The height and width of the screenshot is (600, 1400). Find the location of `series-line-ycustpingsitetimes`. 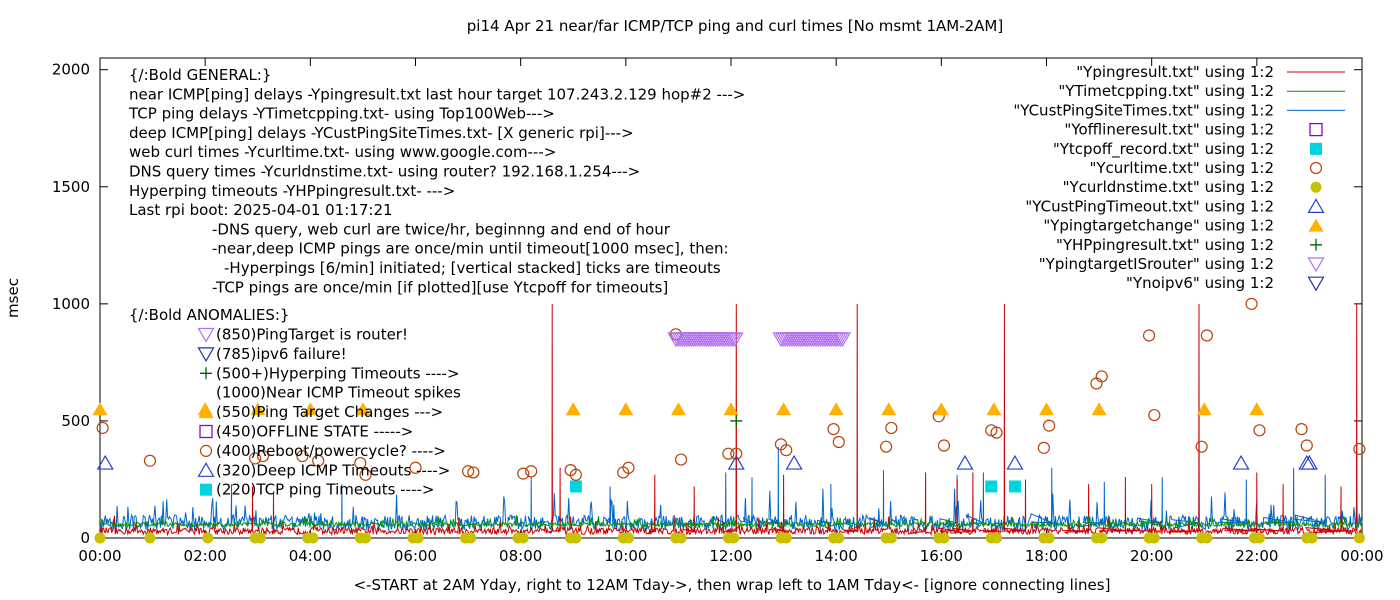

series-line-ycustpingsitetimes is located at coordinates (731, 489).